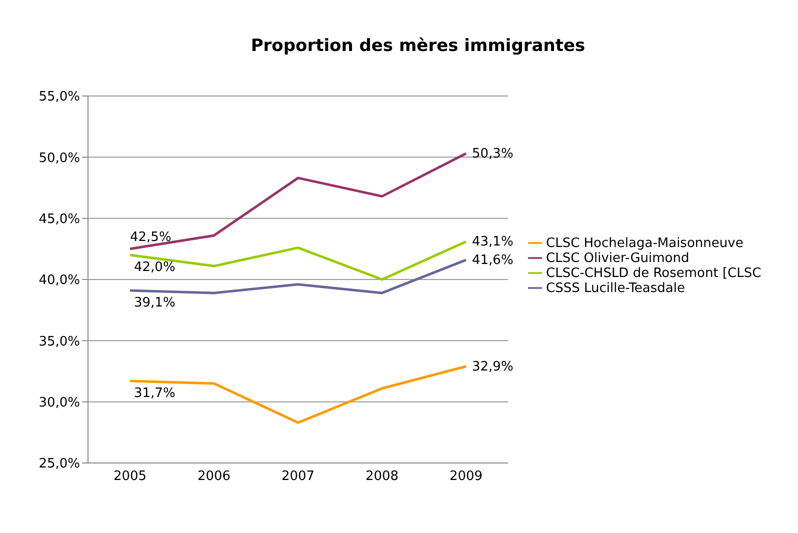 The height and width of the screenshot is (533, 798). I want to click on legend-label: CLSC Olivier-Guimond, so click(618, 258).